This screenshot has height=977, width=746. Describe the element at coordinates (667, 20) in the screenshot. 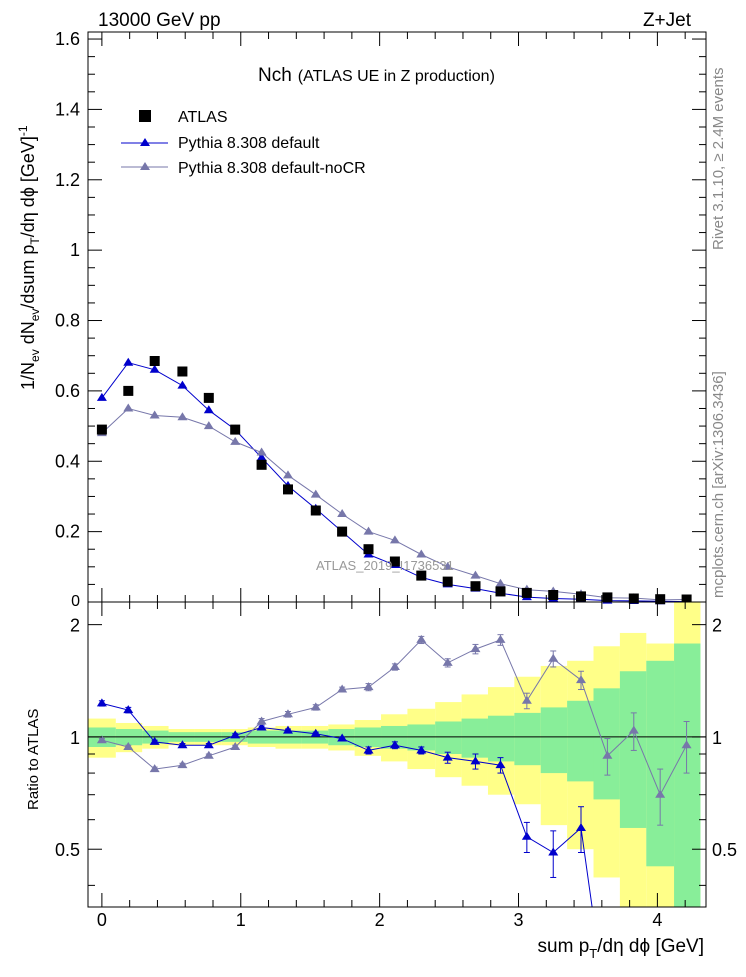

I see `process-label: Z+Jet` at that location.